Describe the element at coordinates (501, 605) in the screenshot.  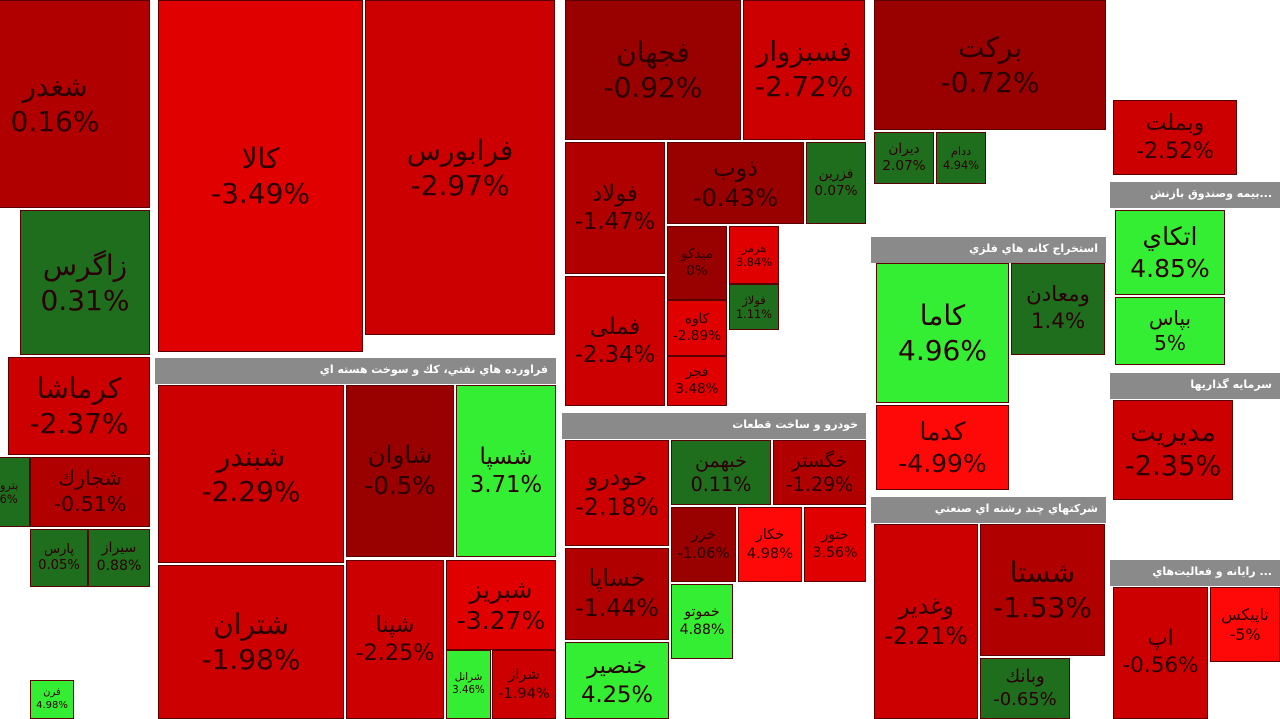
I see `stock-tile: شبريز -3.27%` at that location.